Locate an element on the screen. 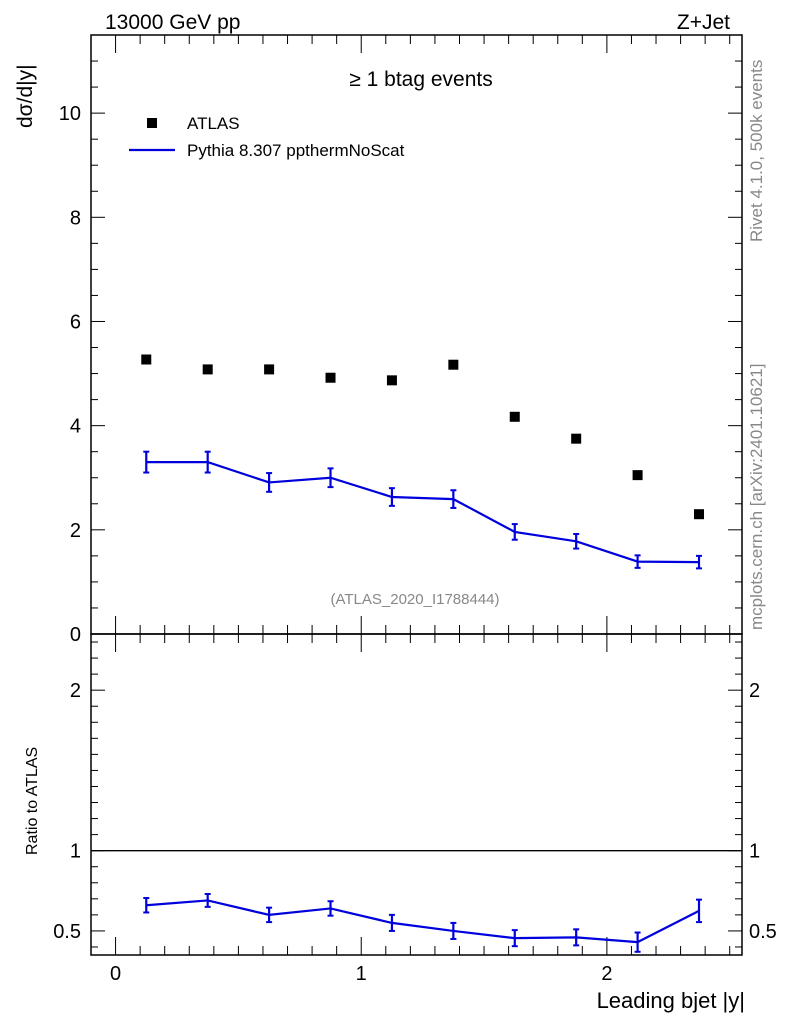  legend-atlas-label: ATLAS is located at coordinates (213, 123).